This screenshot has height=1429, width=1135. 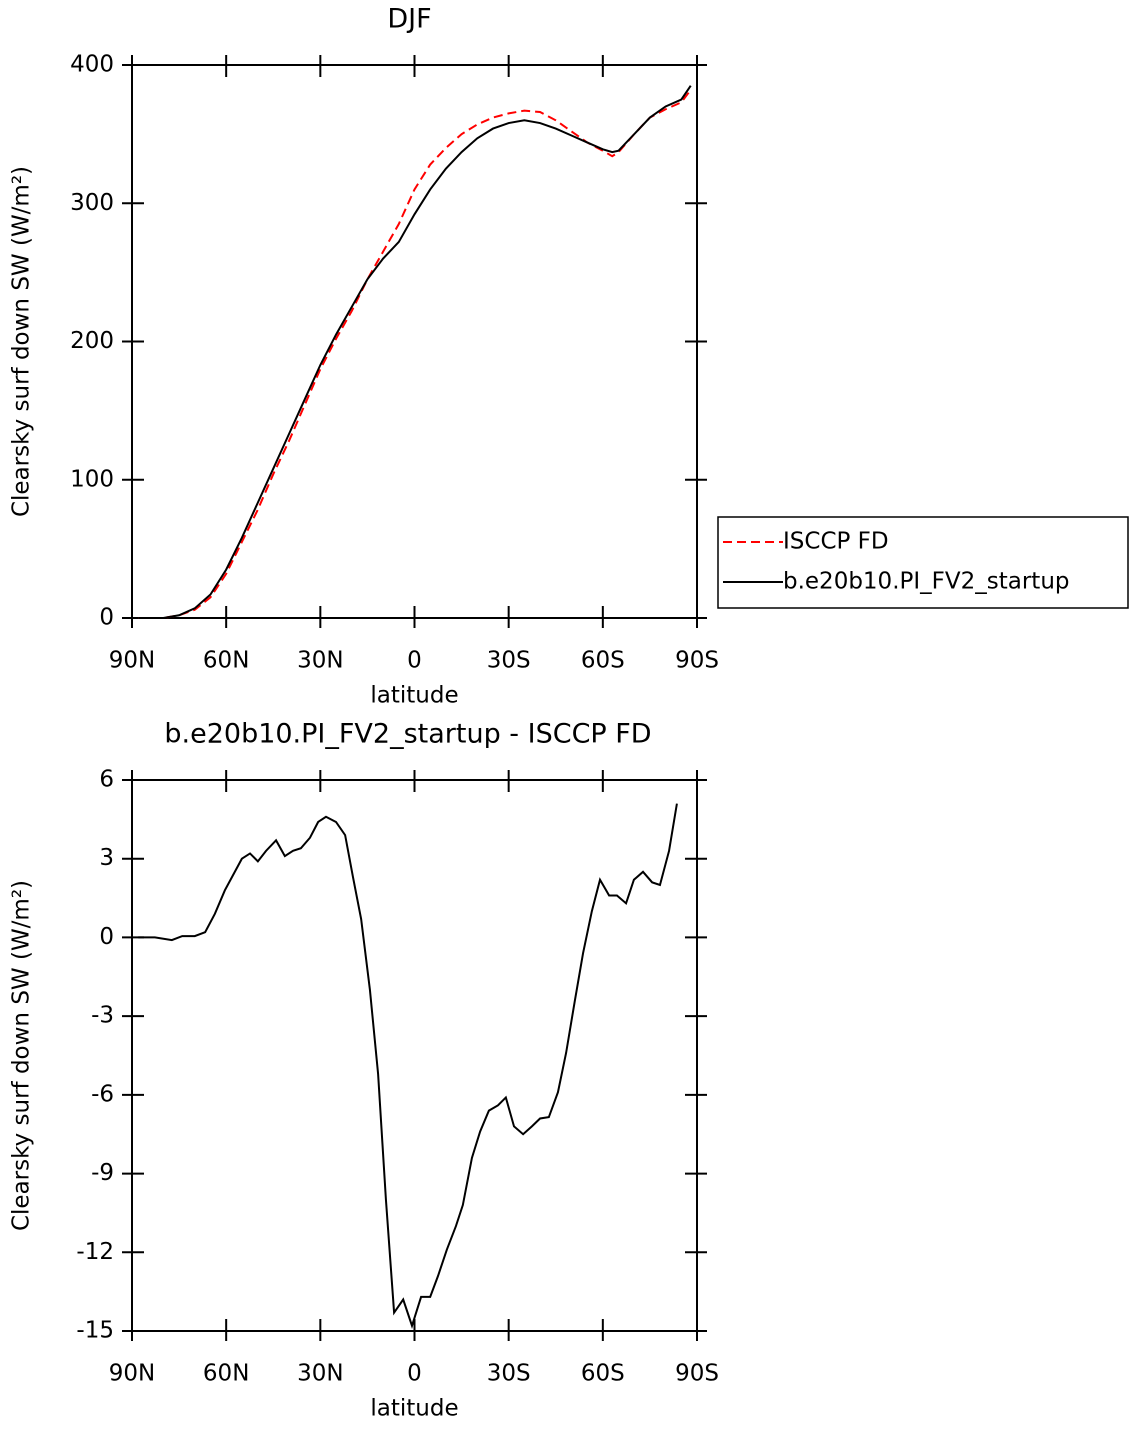 What do you see at coordinates (95, 1331) in the screenshot?
I see `y-tick-label: -15` at bounding box center [95, 1331].